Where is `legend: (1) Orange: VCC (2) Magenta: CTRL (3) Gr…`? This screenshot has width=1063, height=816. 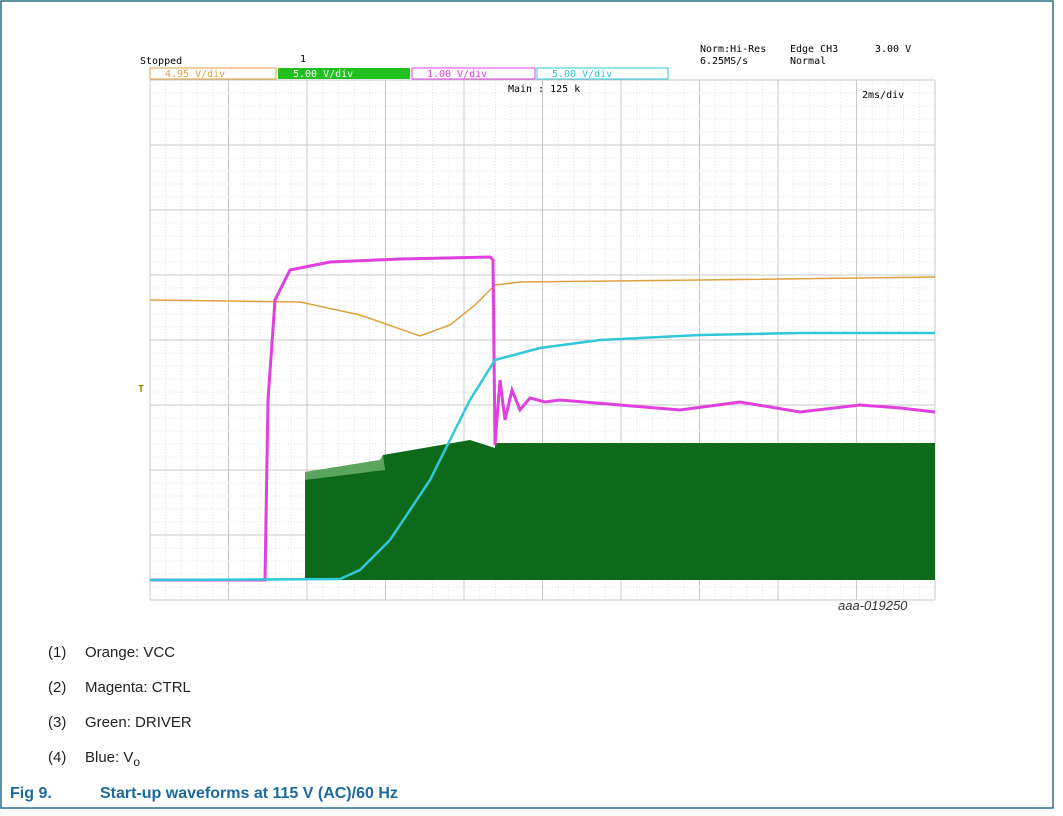
legend: (1) Orange: VCC (2) Magenta: CTRL (3) Gr… is located at coordinates (120, 706).